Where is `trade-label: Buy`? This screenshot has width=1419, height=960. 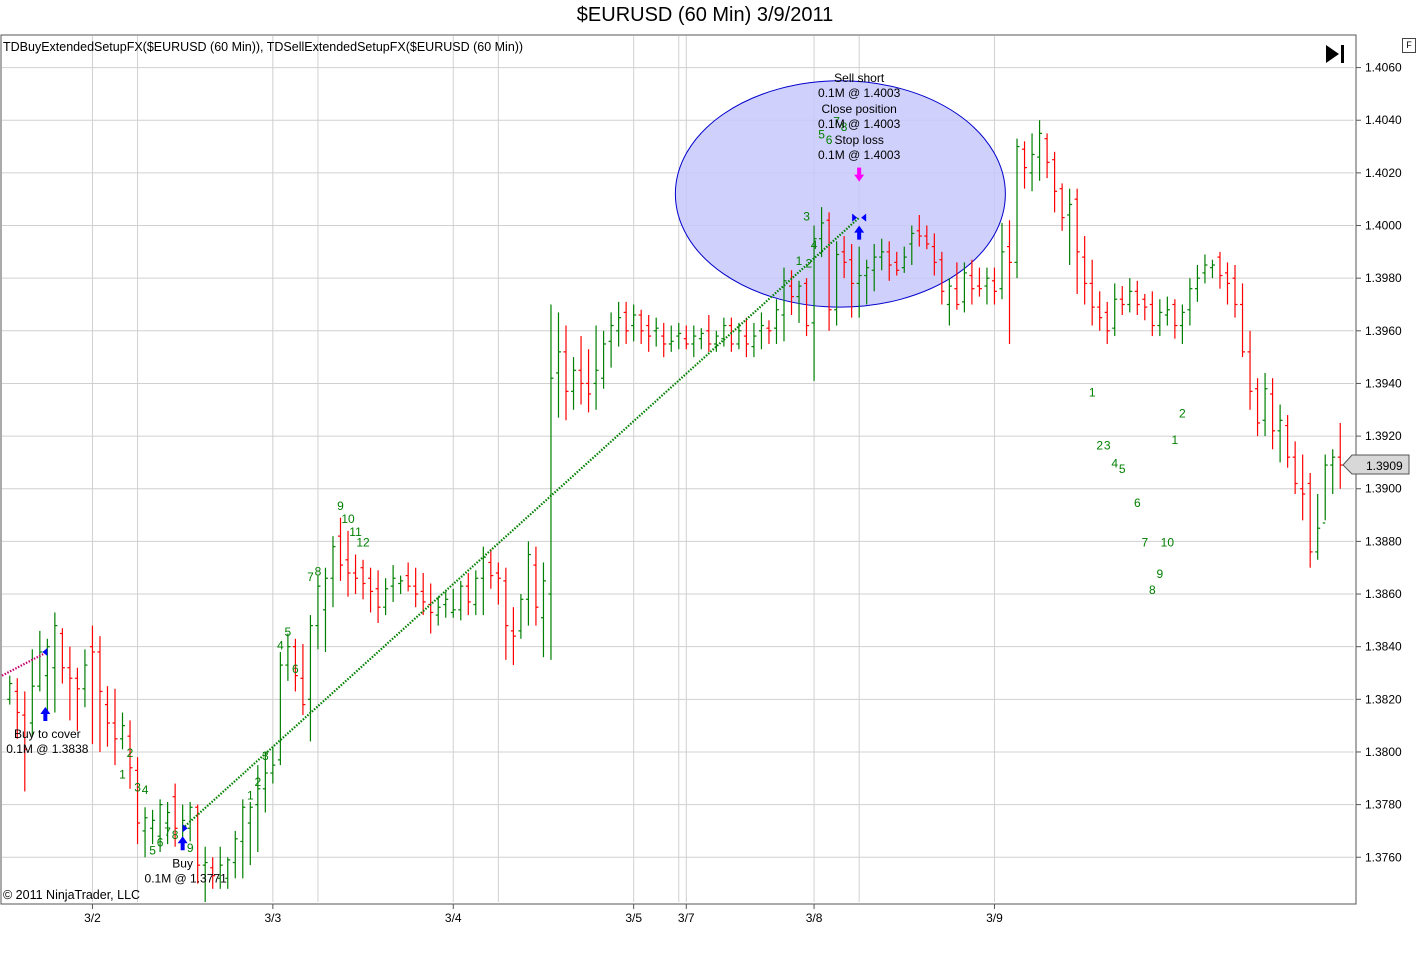
trade-label: Buy is located at coordinates (182, 863).